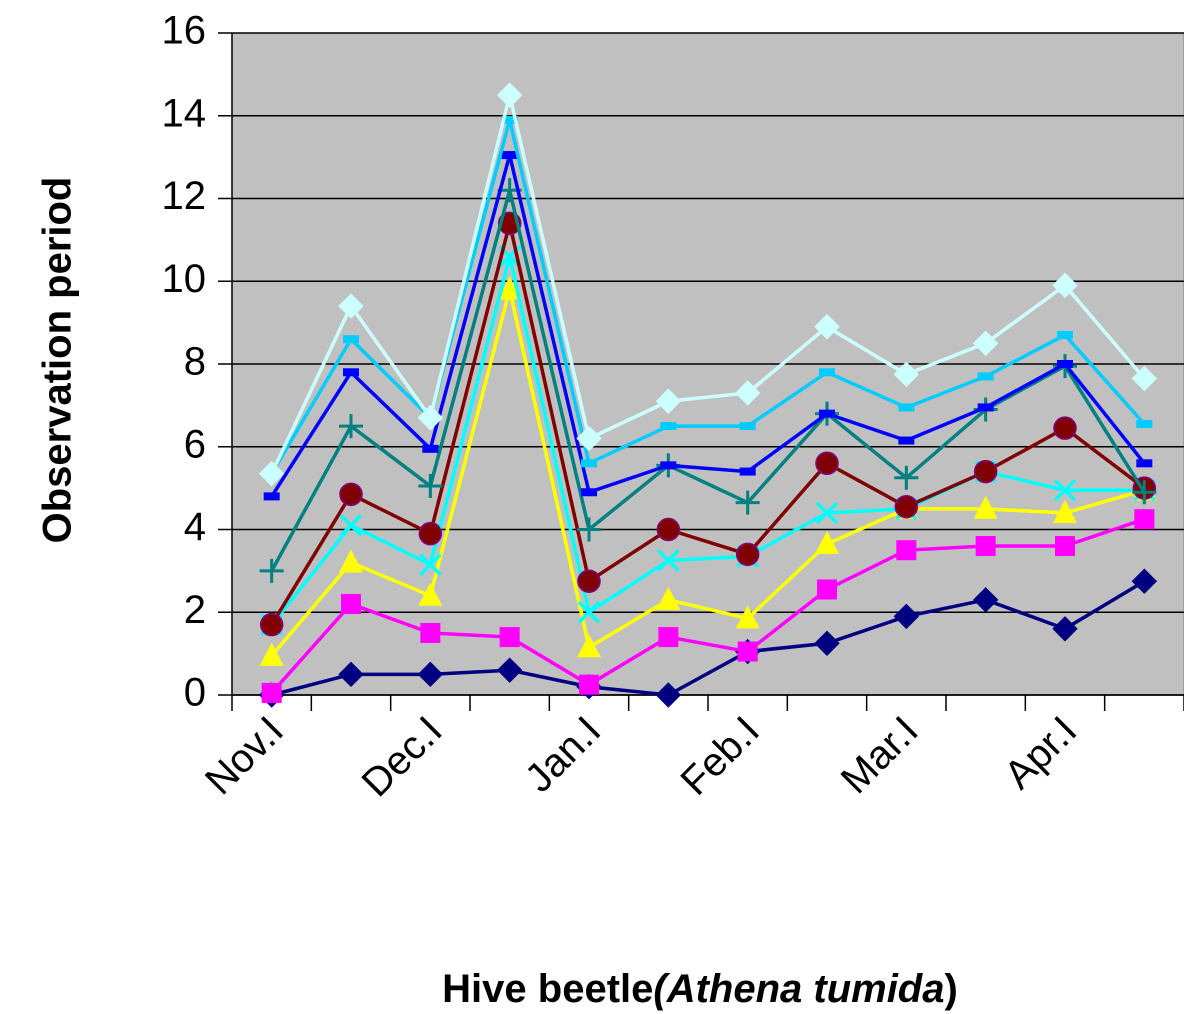 This screenshot has width=1184, height=1014. I want to click on y-tick-label: 8, so click(195, 362).